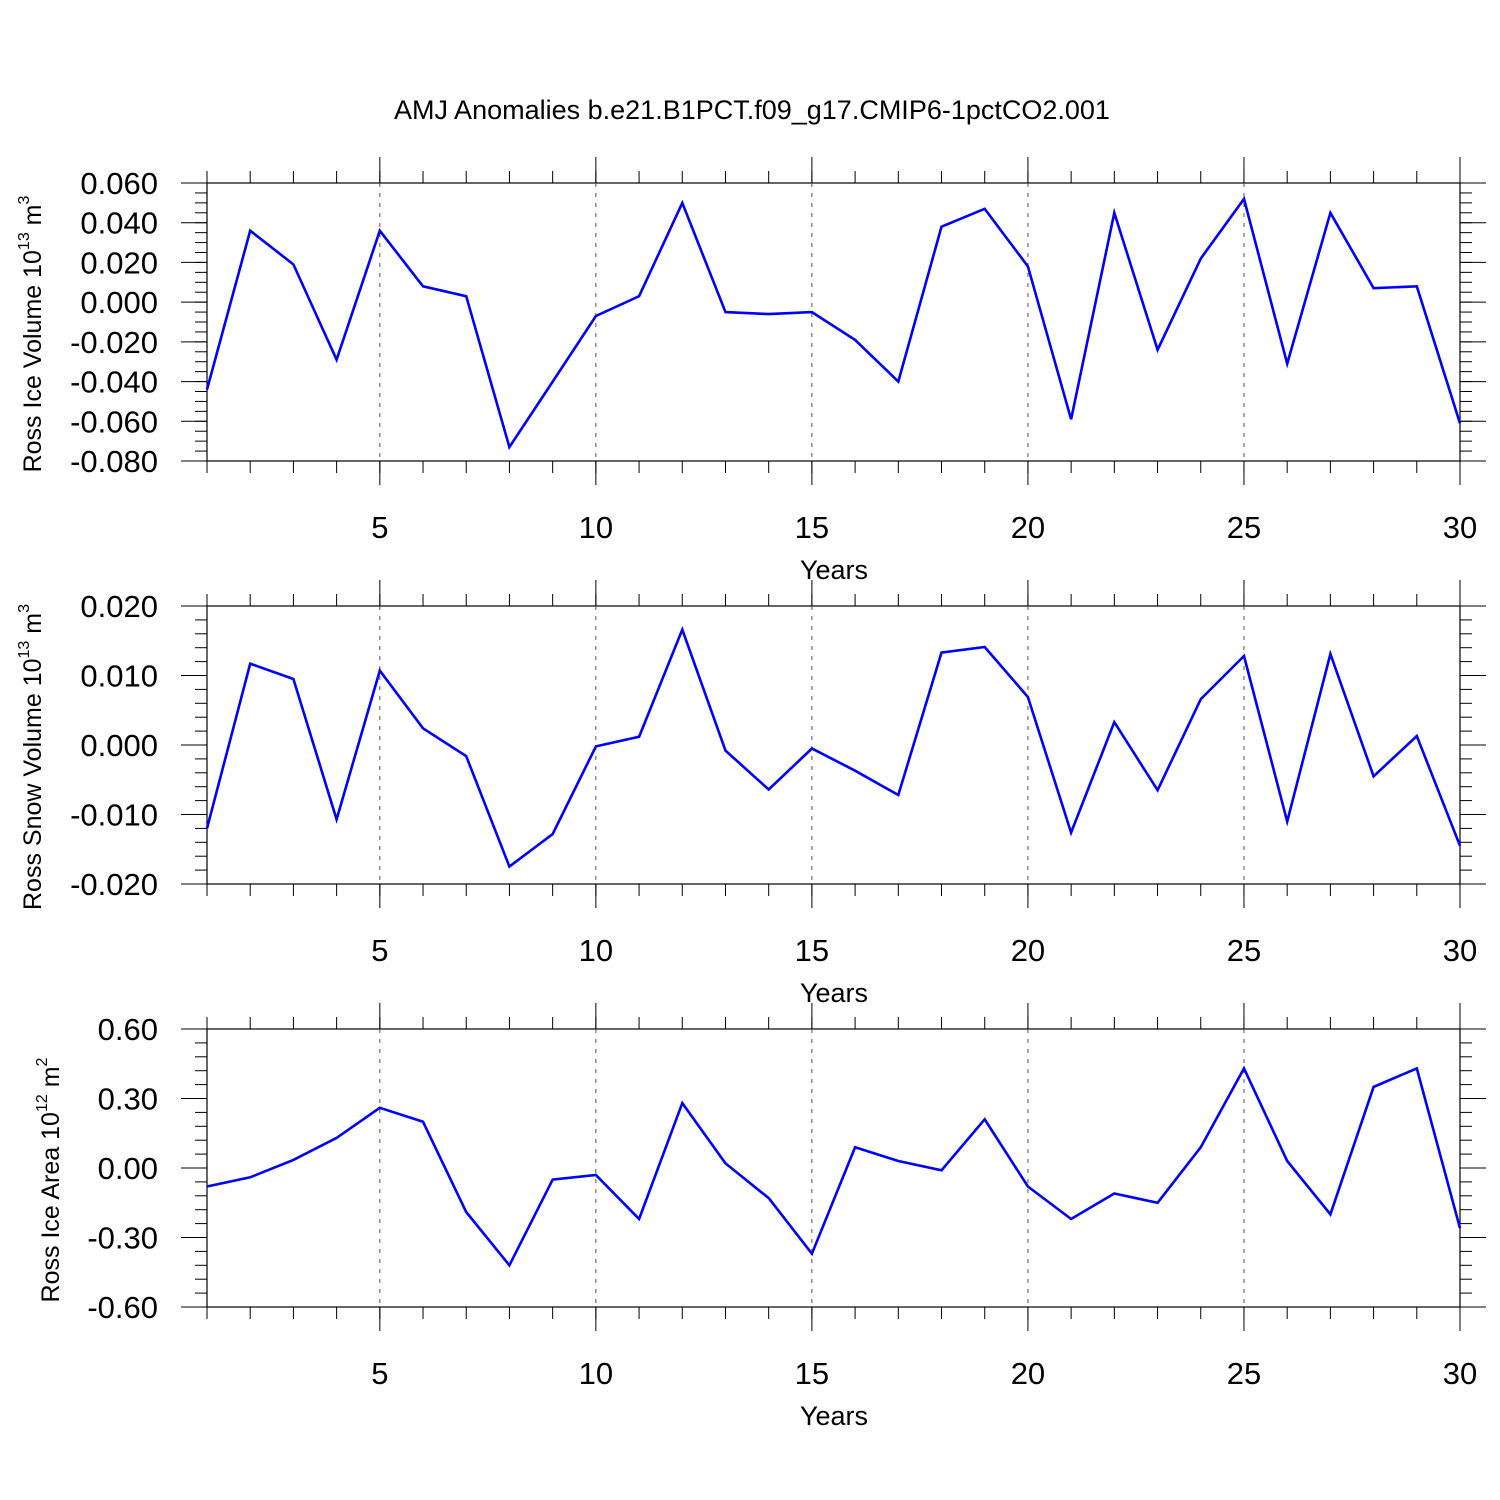 The height and width of the screenshot is (1500, 1500). I want to click on y-tick-label: -0.010, so click(114, 815).